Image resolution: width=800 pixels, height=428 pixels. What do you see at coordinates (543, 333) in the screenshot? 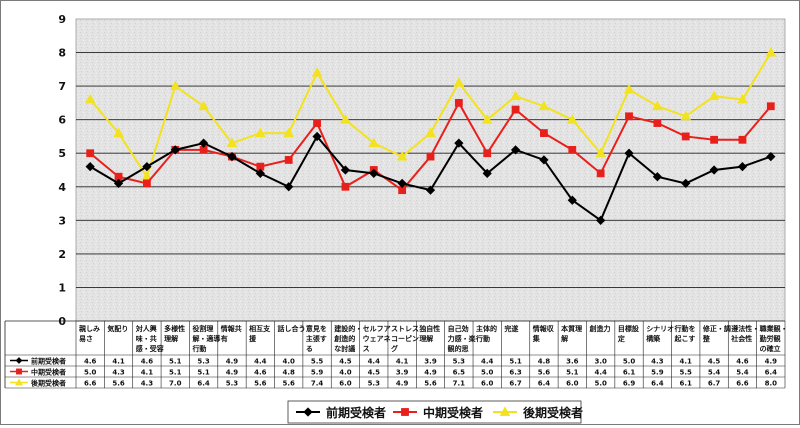
I see `category-label: 情報収集` at bounding box center [543, 333].